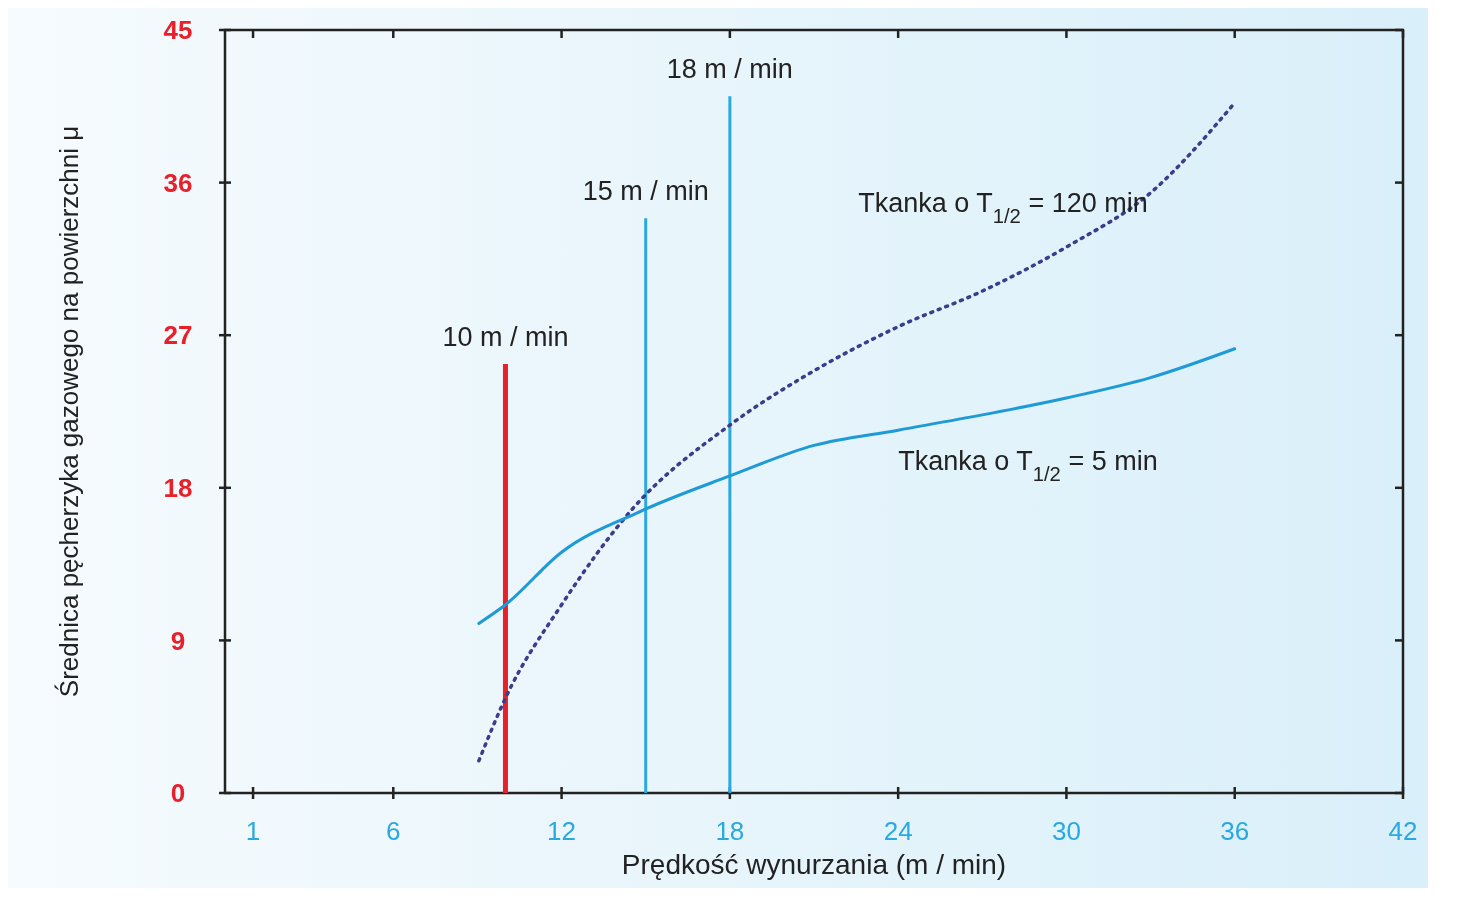  Describe the element at coordinates (178, 487) in the screenshot. I see `y-tick-label: 18` at that location.